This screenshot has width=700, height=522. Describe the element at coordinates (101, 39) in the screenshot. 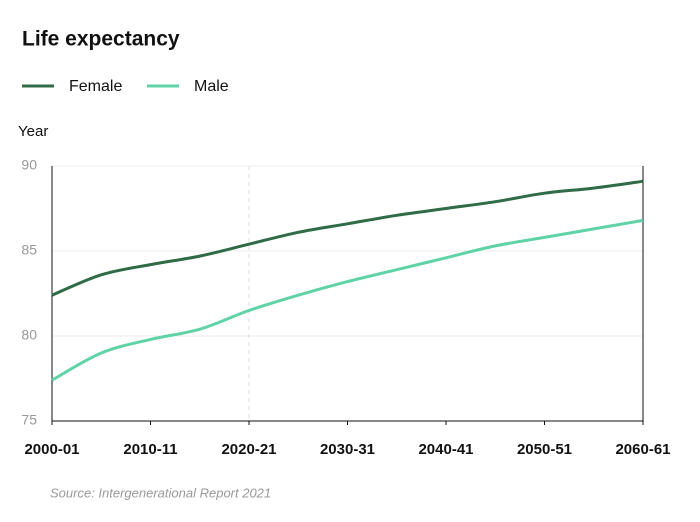

I see `chart-title: Life expectancy` at that location.